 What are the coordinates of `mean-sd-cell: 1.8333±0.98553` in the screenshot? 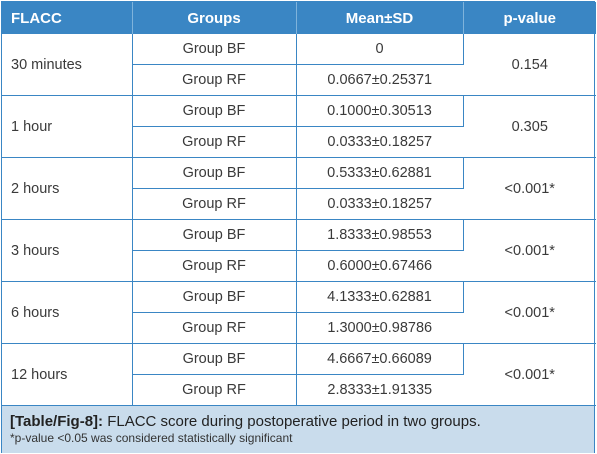 It's located at (380, 235).